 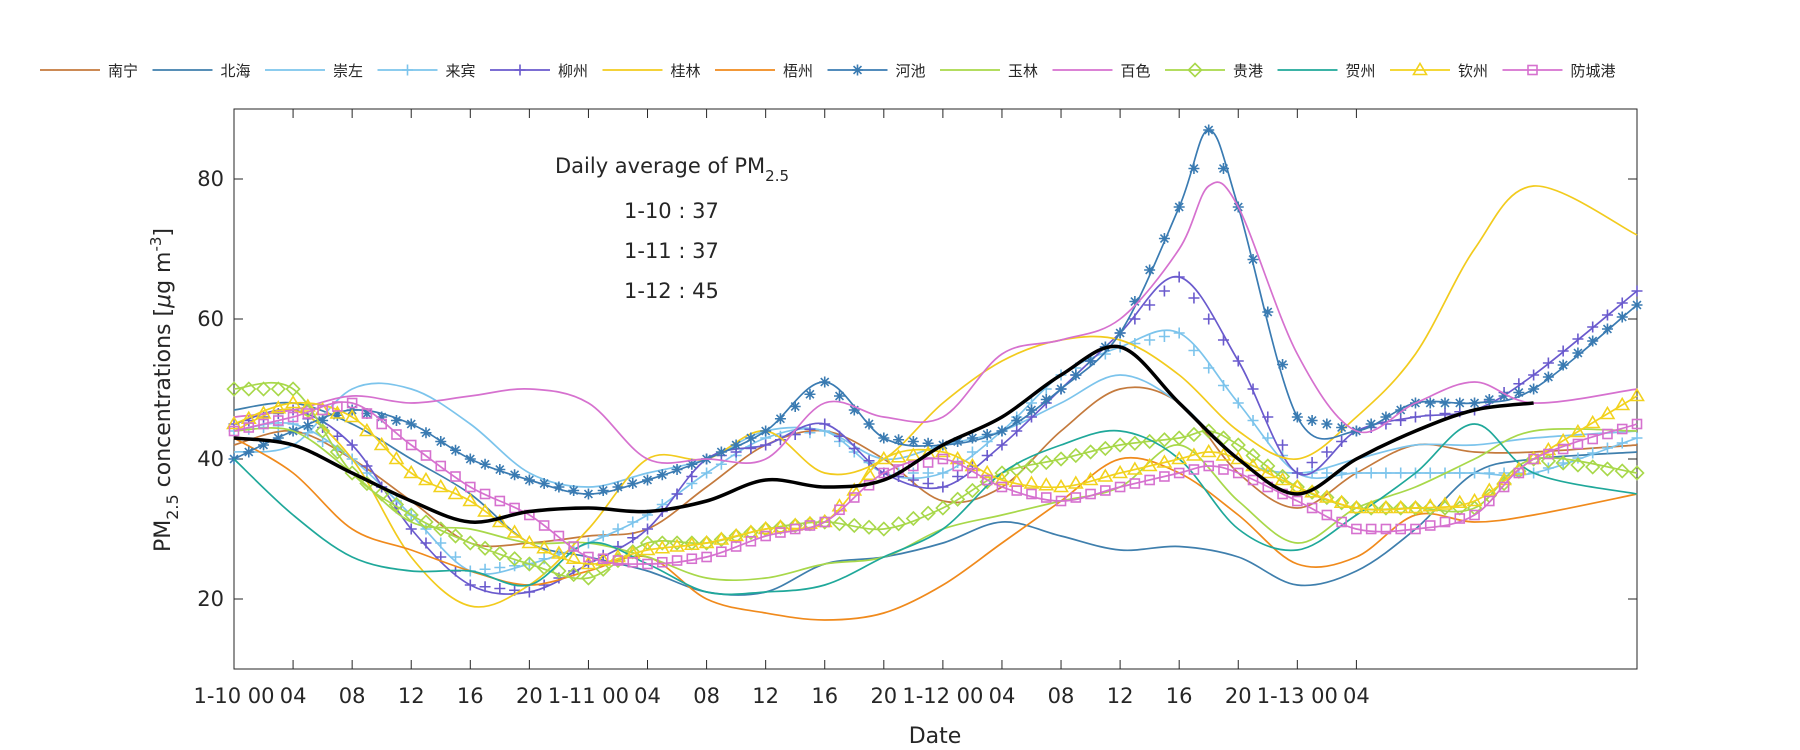 I want to click on legend-label: 北海, so click(x=236, y=71).